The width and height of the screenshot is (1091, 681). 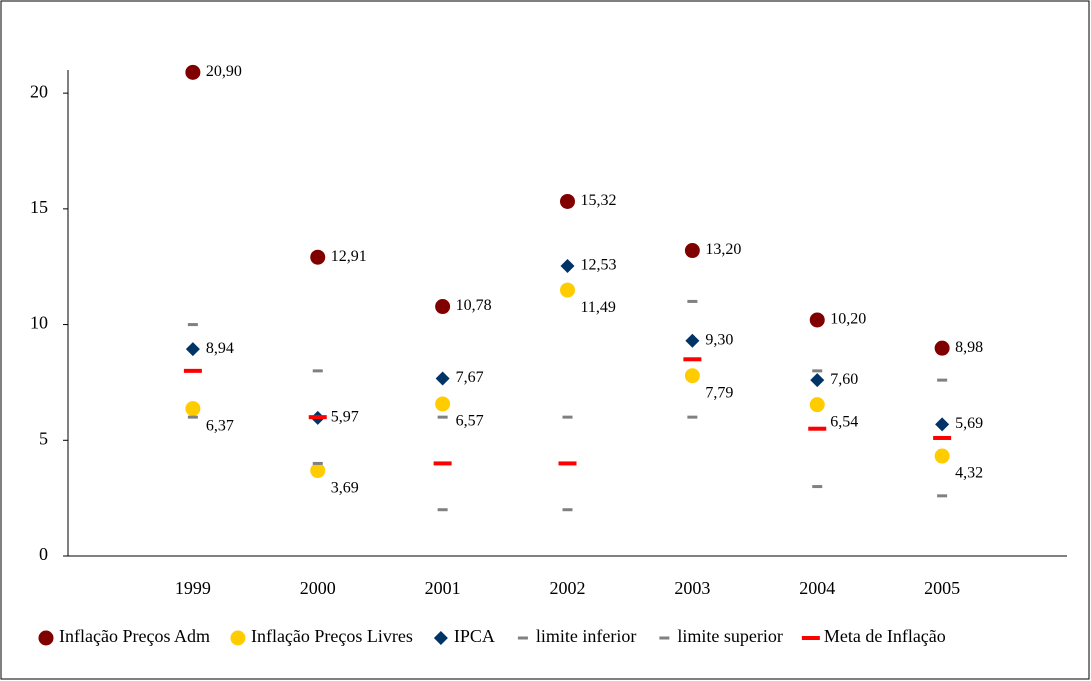 What do you see at coordinates (332, 636) in the screenshot?
I see `legend-label: Inflação Preços Livres` at bounding box center [332, 636].